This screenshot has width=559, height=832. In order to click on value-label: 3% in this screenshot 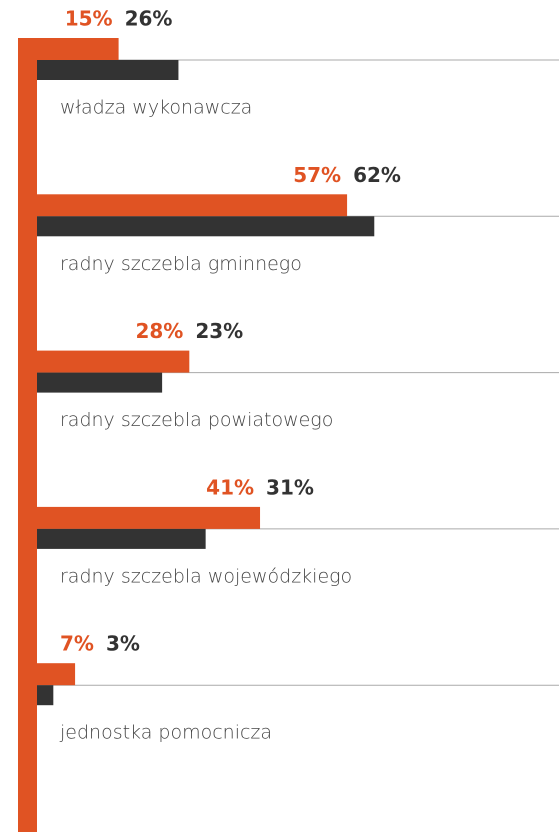, I will do `click(123, 644)`.